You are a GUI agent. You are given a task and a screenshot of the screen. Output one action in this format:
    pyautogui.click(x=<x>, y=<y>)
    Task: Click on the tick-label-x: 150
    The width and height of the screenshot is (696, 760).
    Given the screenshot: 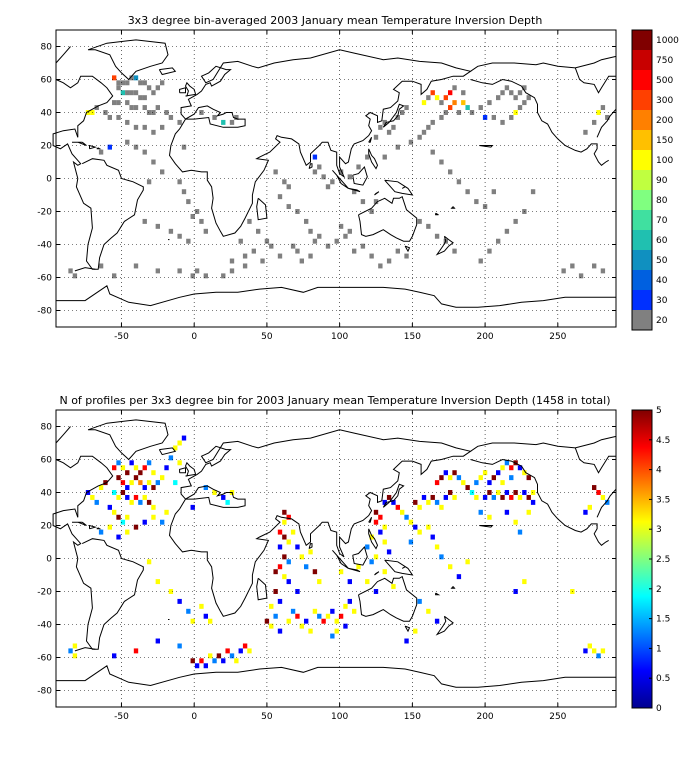 What is the action you would take?
    pyautogui.click(x=412, y=337)
    